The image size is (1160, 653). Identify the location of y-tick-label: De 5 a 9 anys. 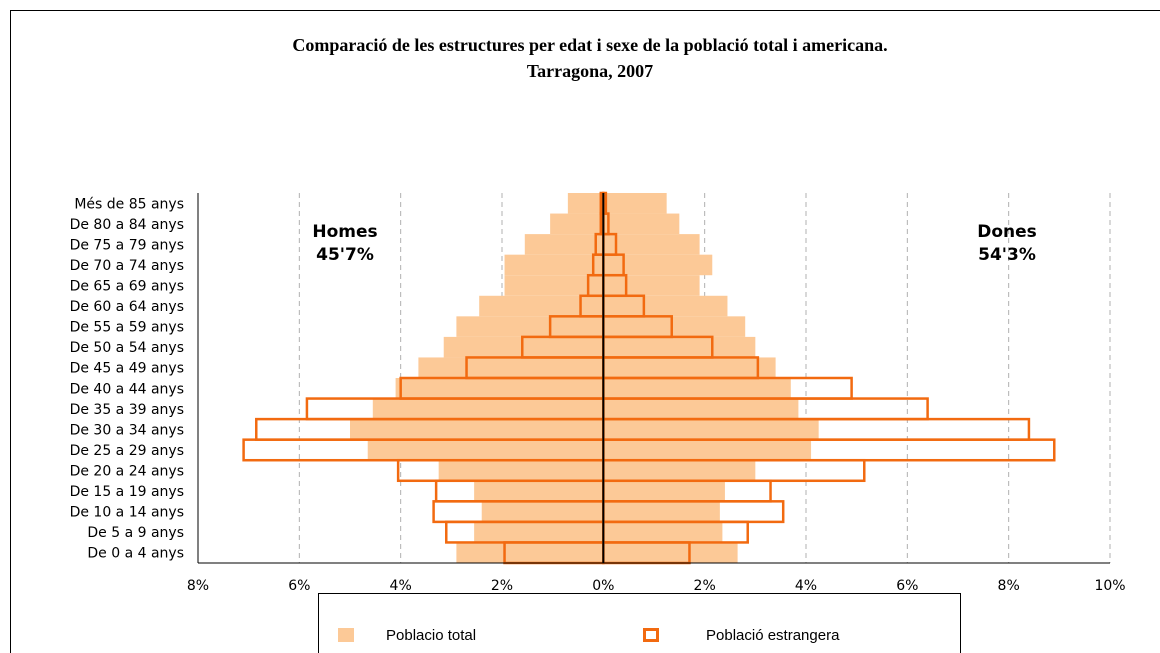
(135, 533).